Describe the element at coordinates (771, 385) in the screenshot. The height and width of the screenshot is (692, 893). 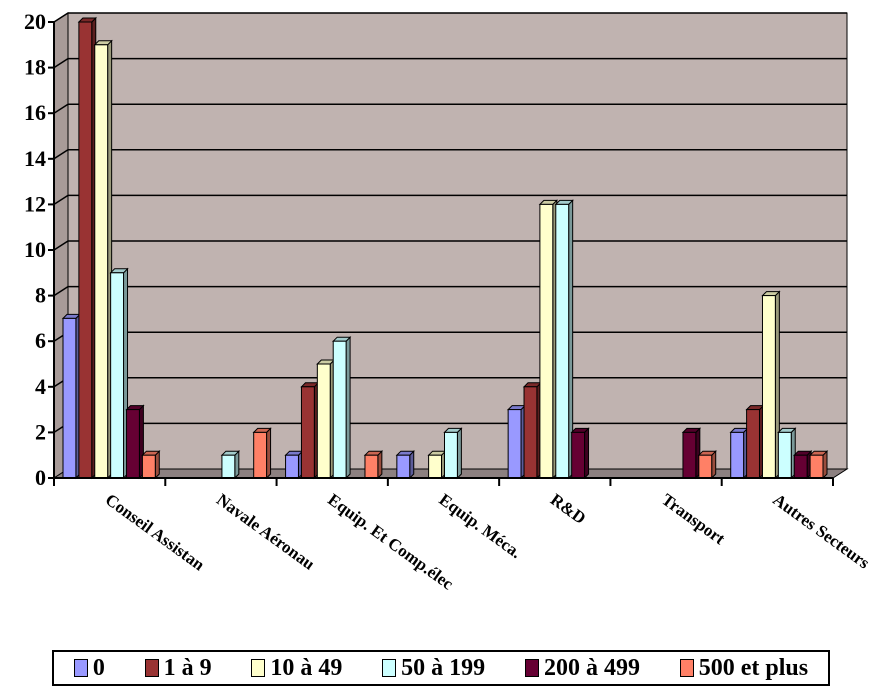
I see `bar-10 à 49-6` at that location.